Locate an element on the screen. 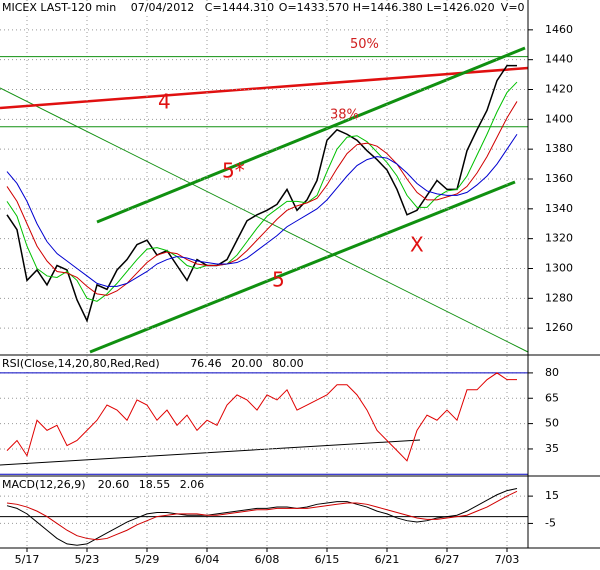 This screenshot has width=600, height=570. level-label: 50% is located at coordinates (364, 44).